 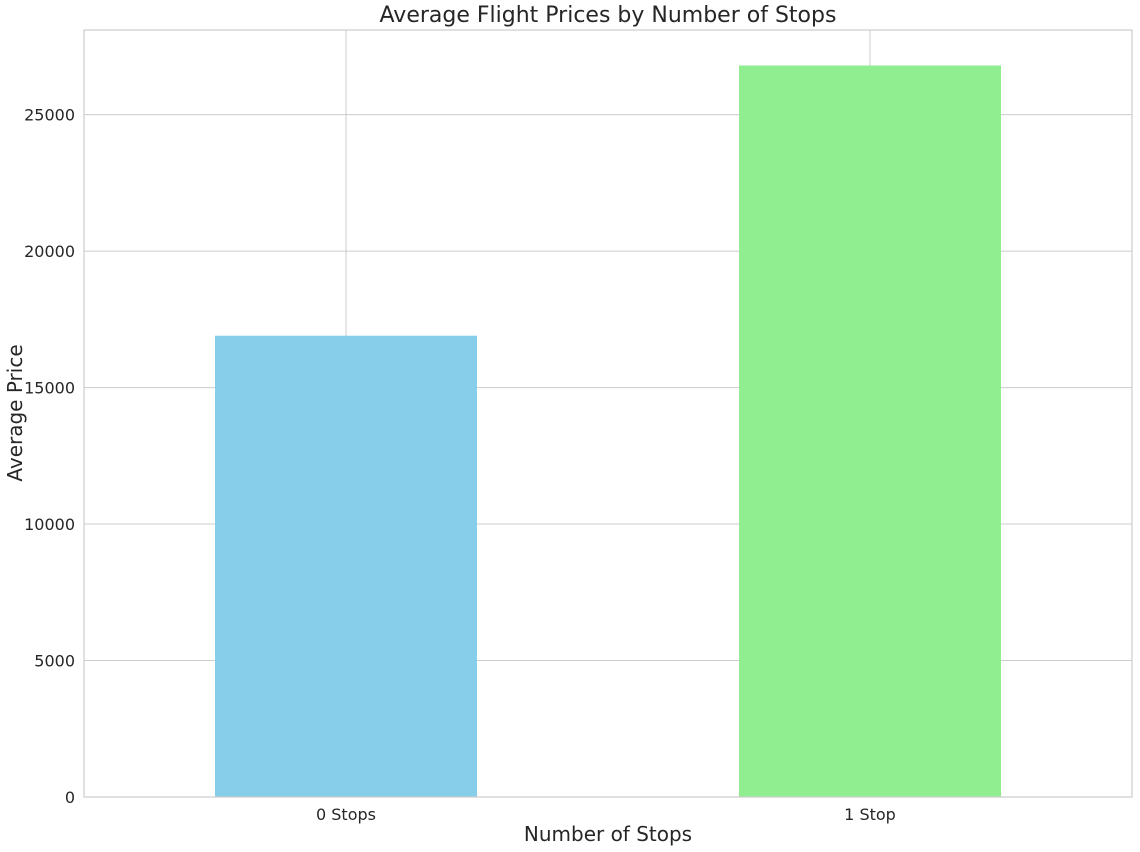 I want to click on y-tick-label: 20000, so click(x=49, y=251).